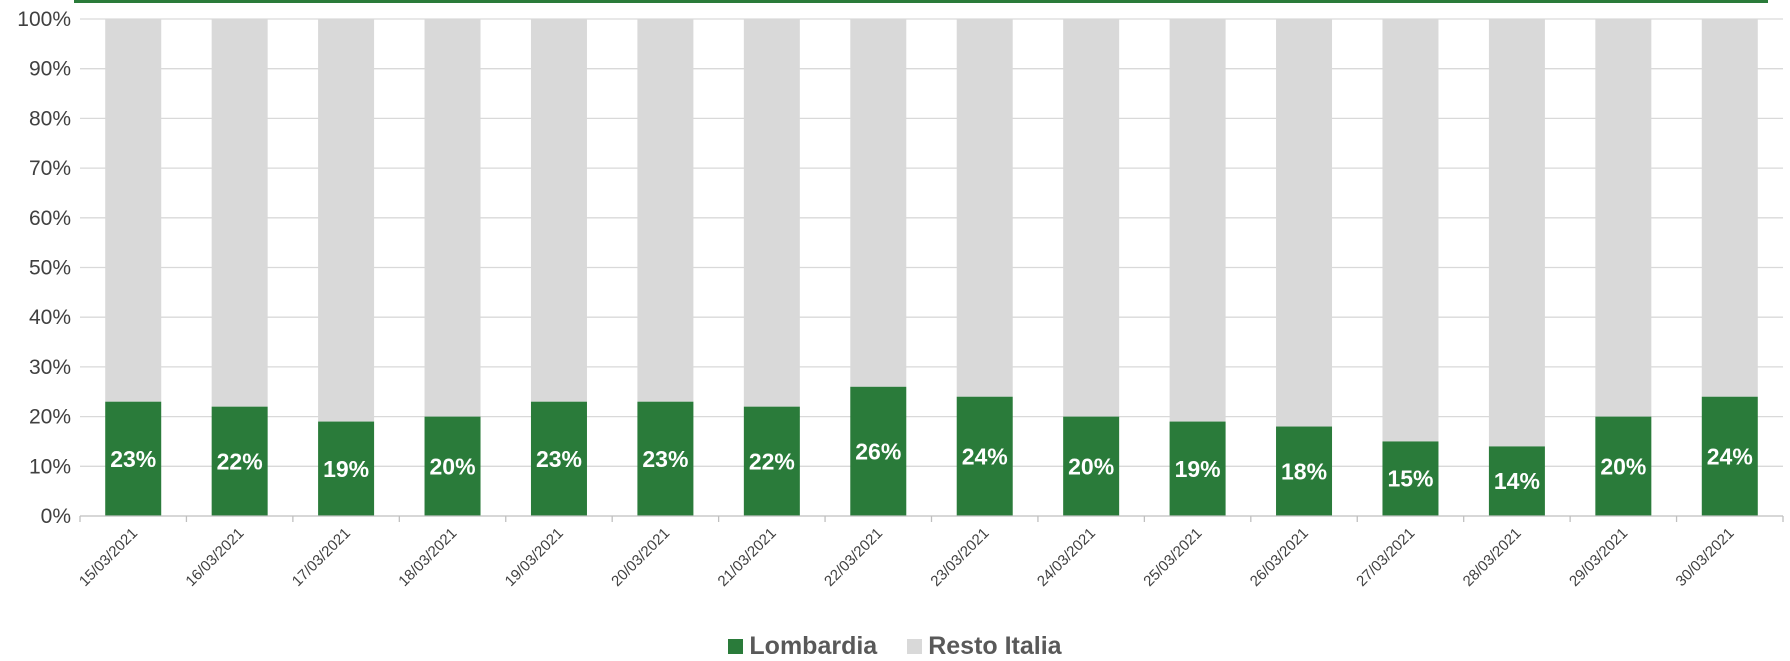  Describe the element at coordinates (50, 118) in the screenshot. I see `y-tick-label: 80%` at that location.